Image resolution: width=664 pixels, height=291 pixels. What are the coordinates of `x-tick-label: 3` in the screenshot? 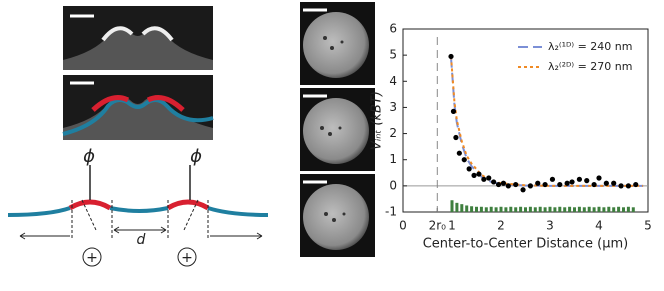 It's located at (550, 226).